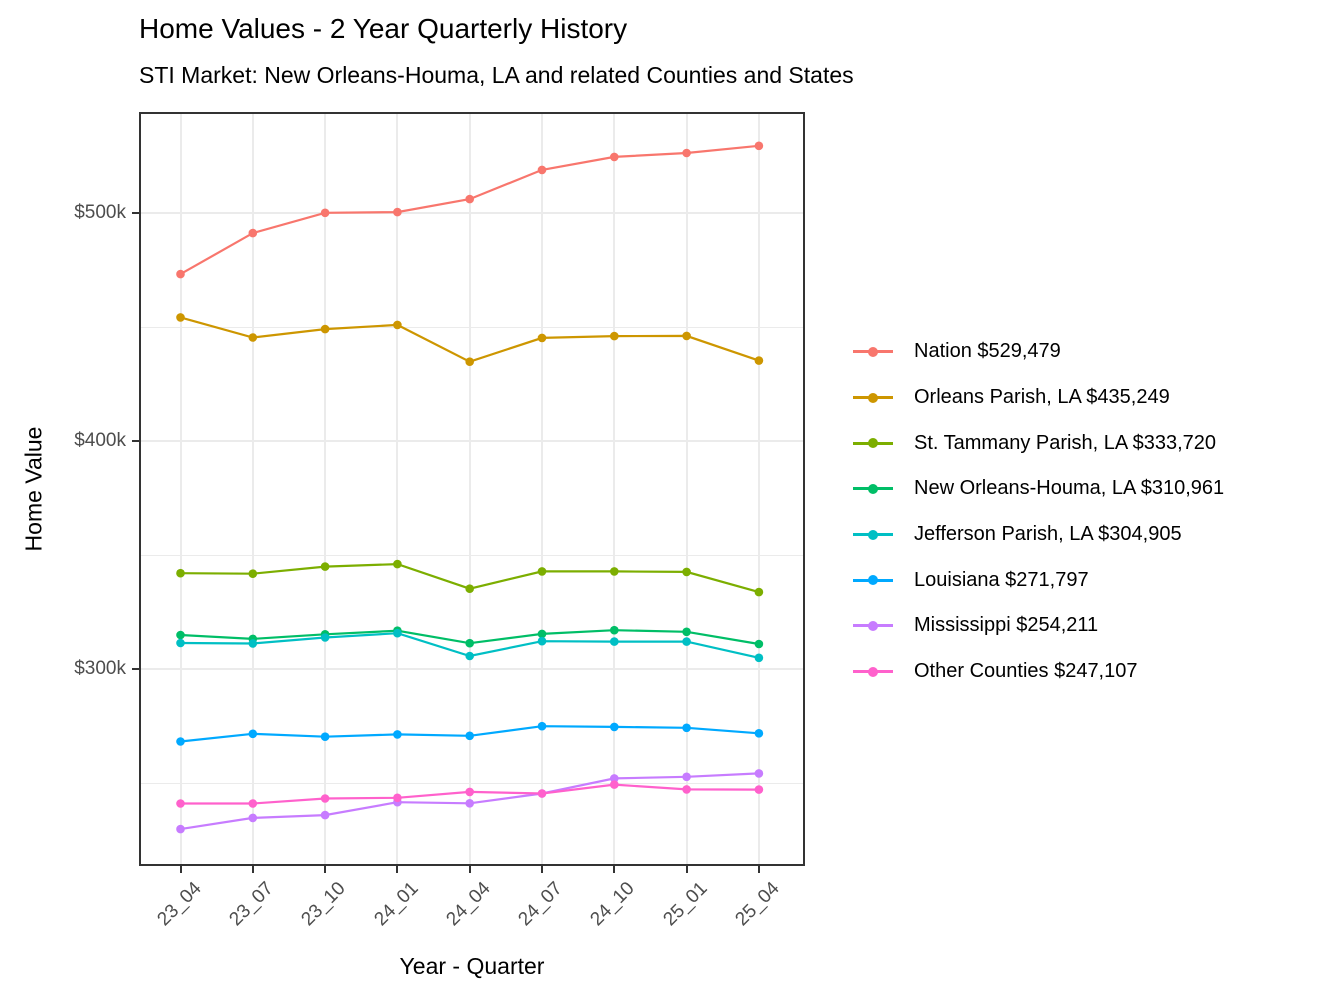 Image resolution: width=1344 pixels, height=1008 pixels. I want to click on h-gridline-major-300k, so click(472, 669).